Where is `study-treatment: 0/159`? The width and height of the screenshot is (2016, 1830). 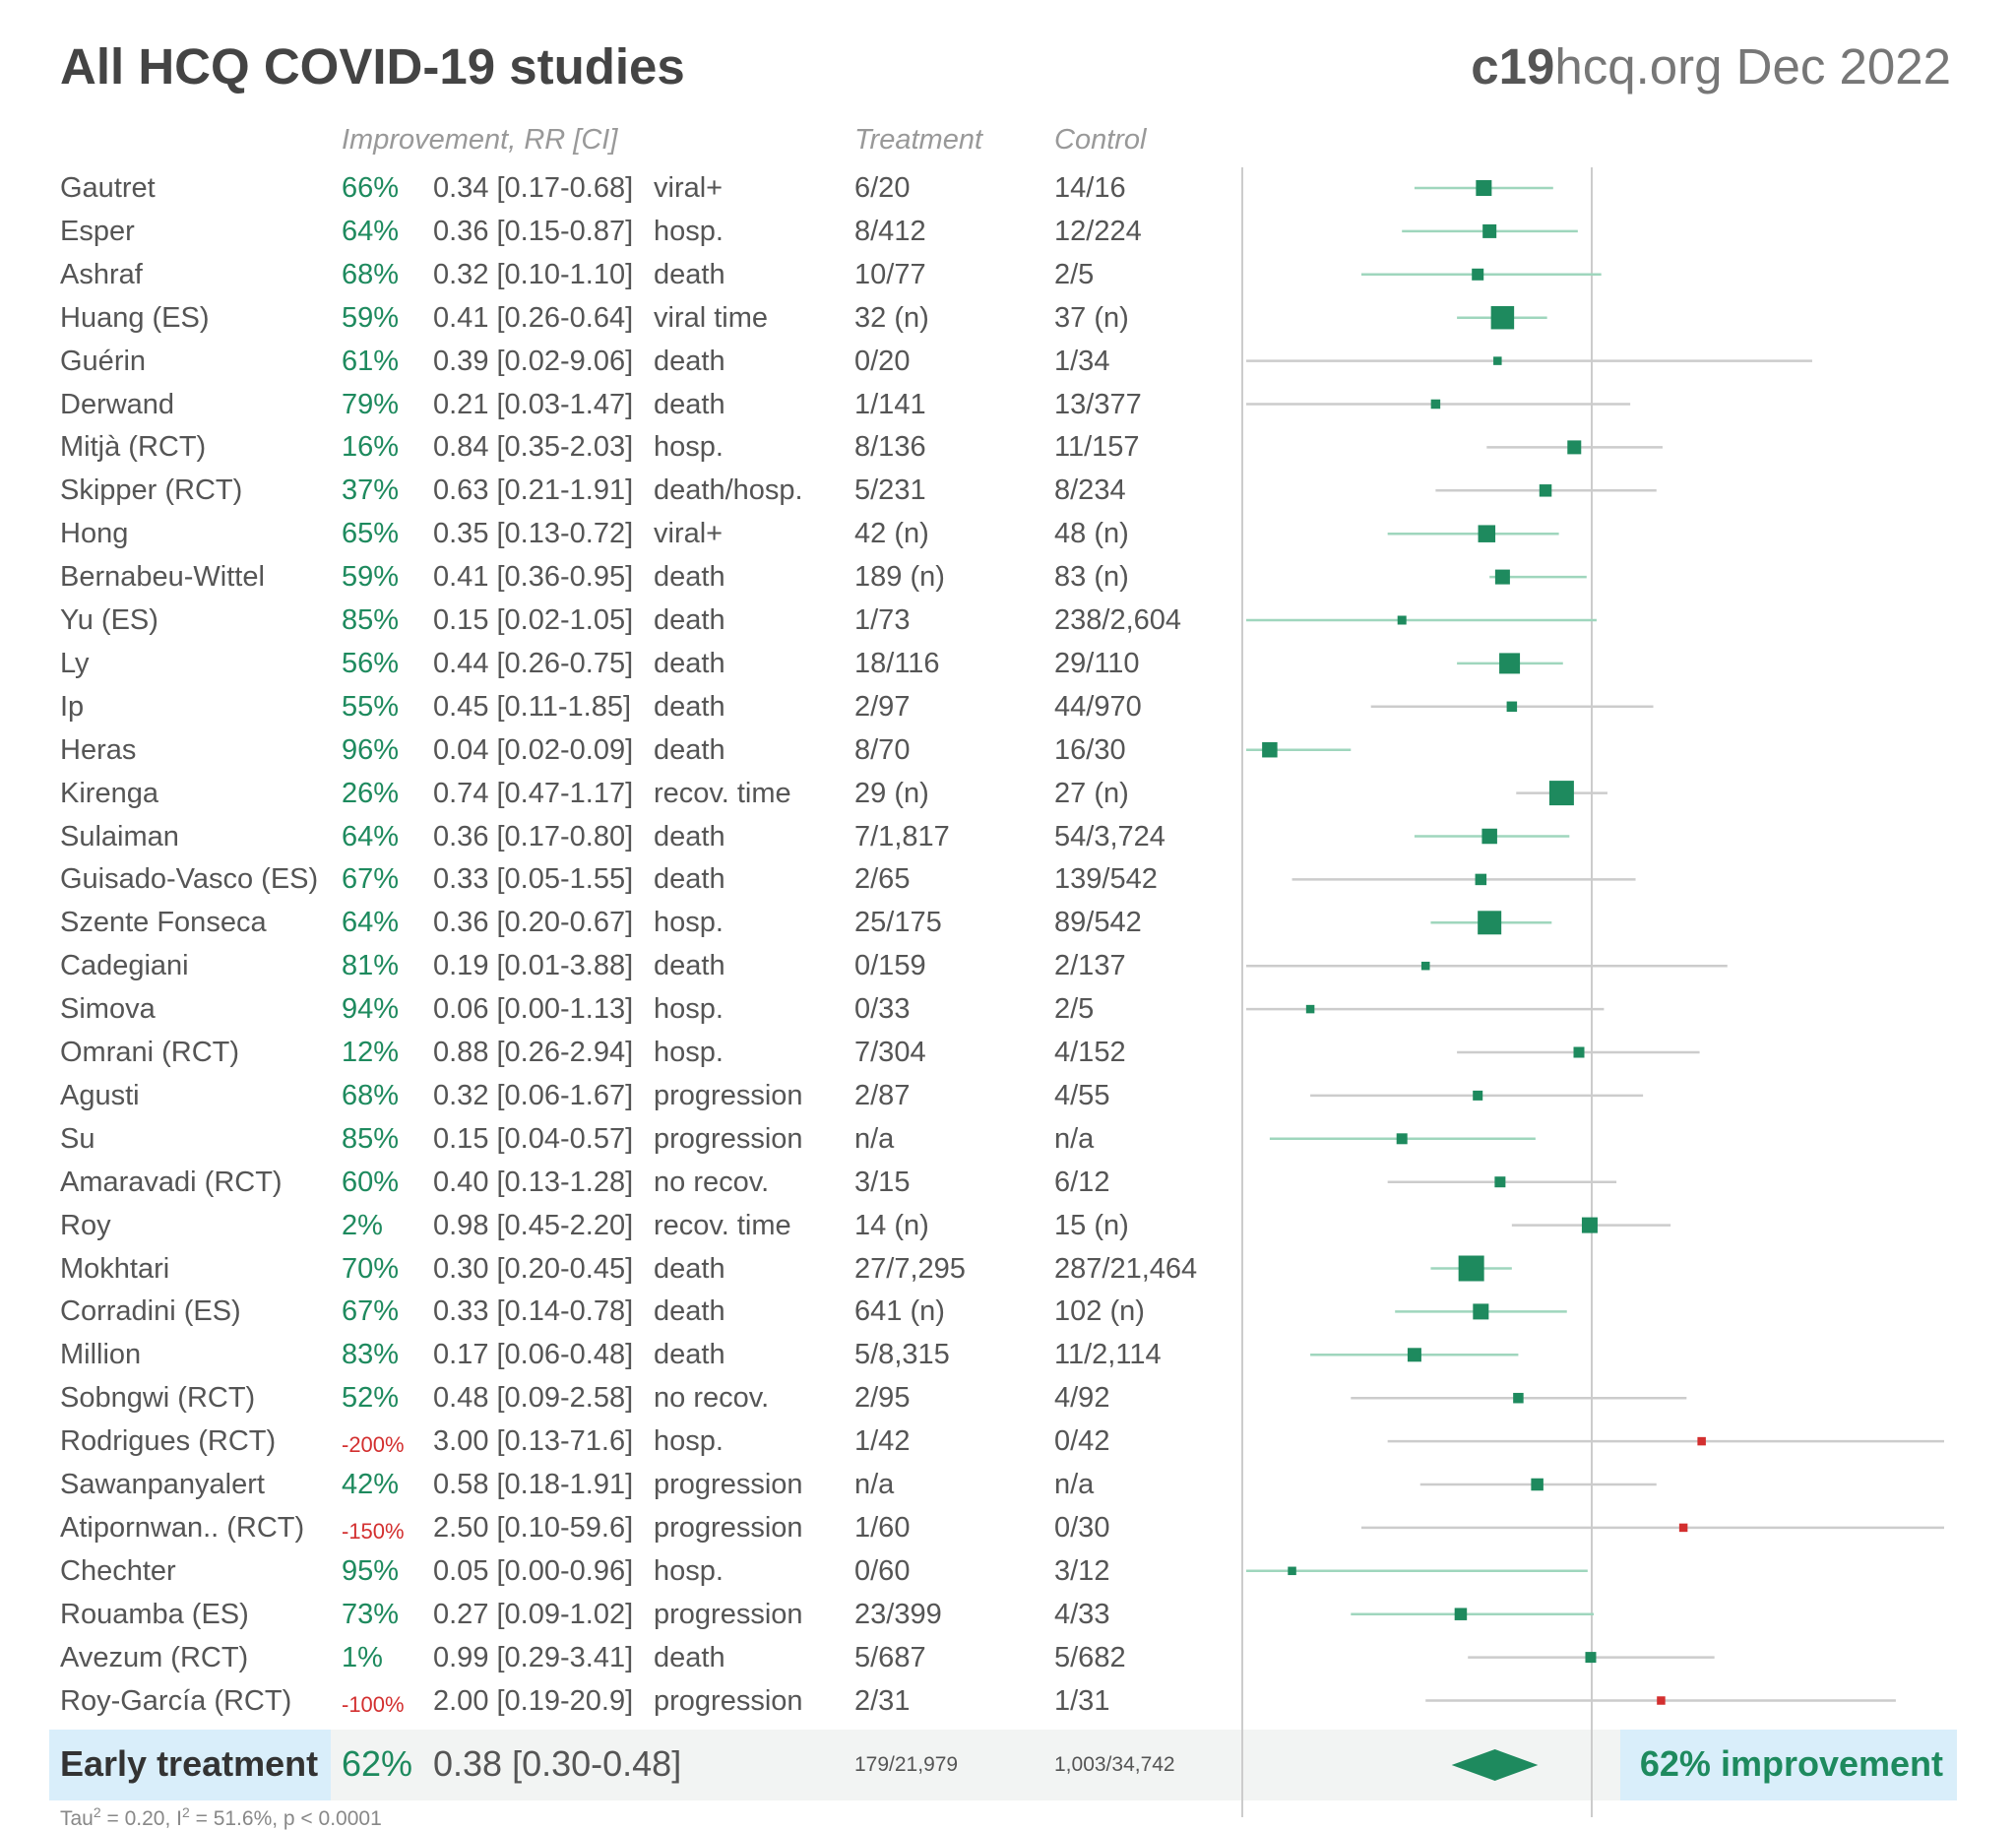
study-treatment: 0/159 is located at coordinates (890, 966).